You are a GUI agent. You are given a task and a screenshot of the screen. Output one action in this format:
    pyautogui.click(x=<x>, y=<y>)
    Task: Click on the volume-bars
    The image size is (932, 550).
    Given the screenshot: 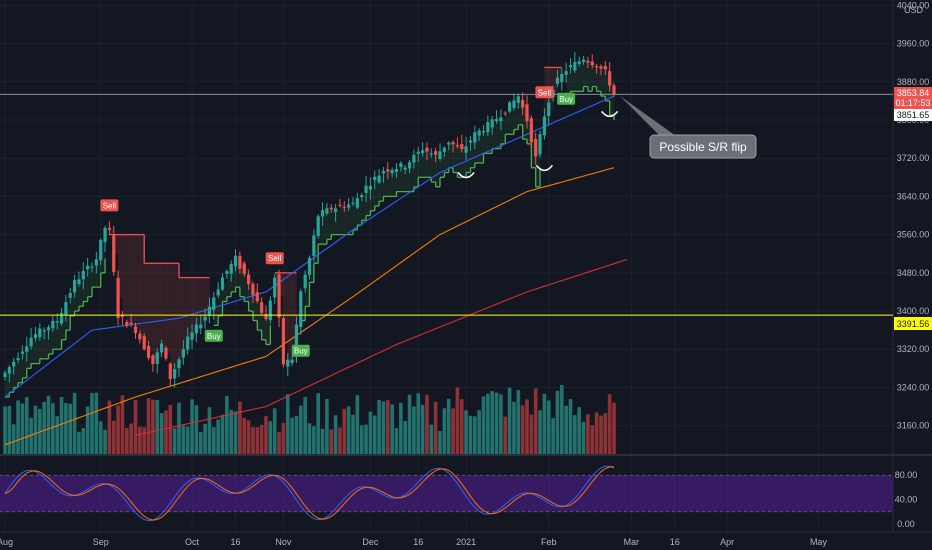 What is the action you would take?
    pyautogui.click(x=309, y=419)
    